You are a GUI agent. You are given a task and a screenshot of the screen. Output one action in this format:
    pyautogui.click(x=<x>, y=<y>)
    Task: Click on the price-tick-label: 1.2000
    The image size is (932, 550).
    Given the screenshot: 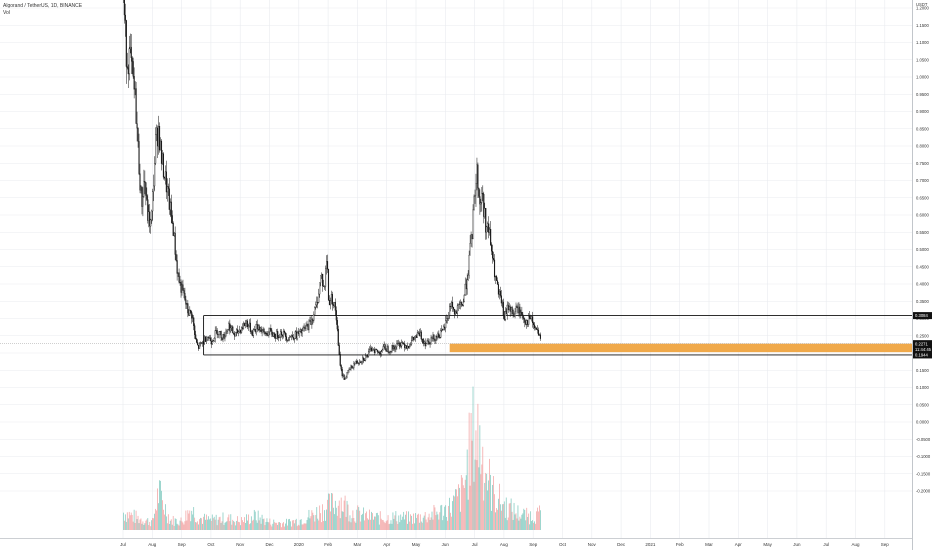 What is the action you would take?
    pyautogui.click(x=922, y=8)
    